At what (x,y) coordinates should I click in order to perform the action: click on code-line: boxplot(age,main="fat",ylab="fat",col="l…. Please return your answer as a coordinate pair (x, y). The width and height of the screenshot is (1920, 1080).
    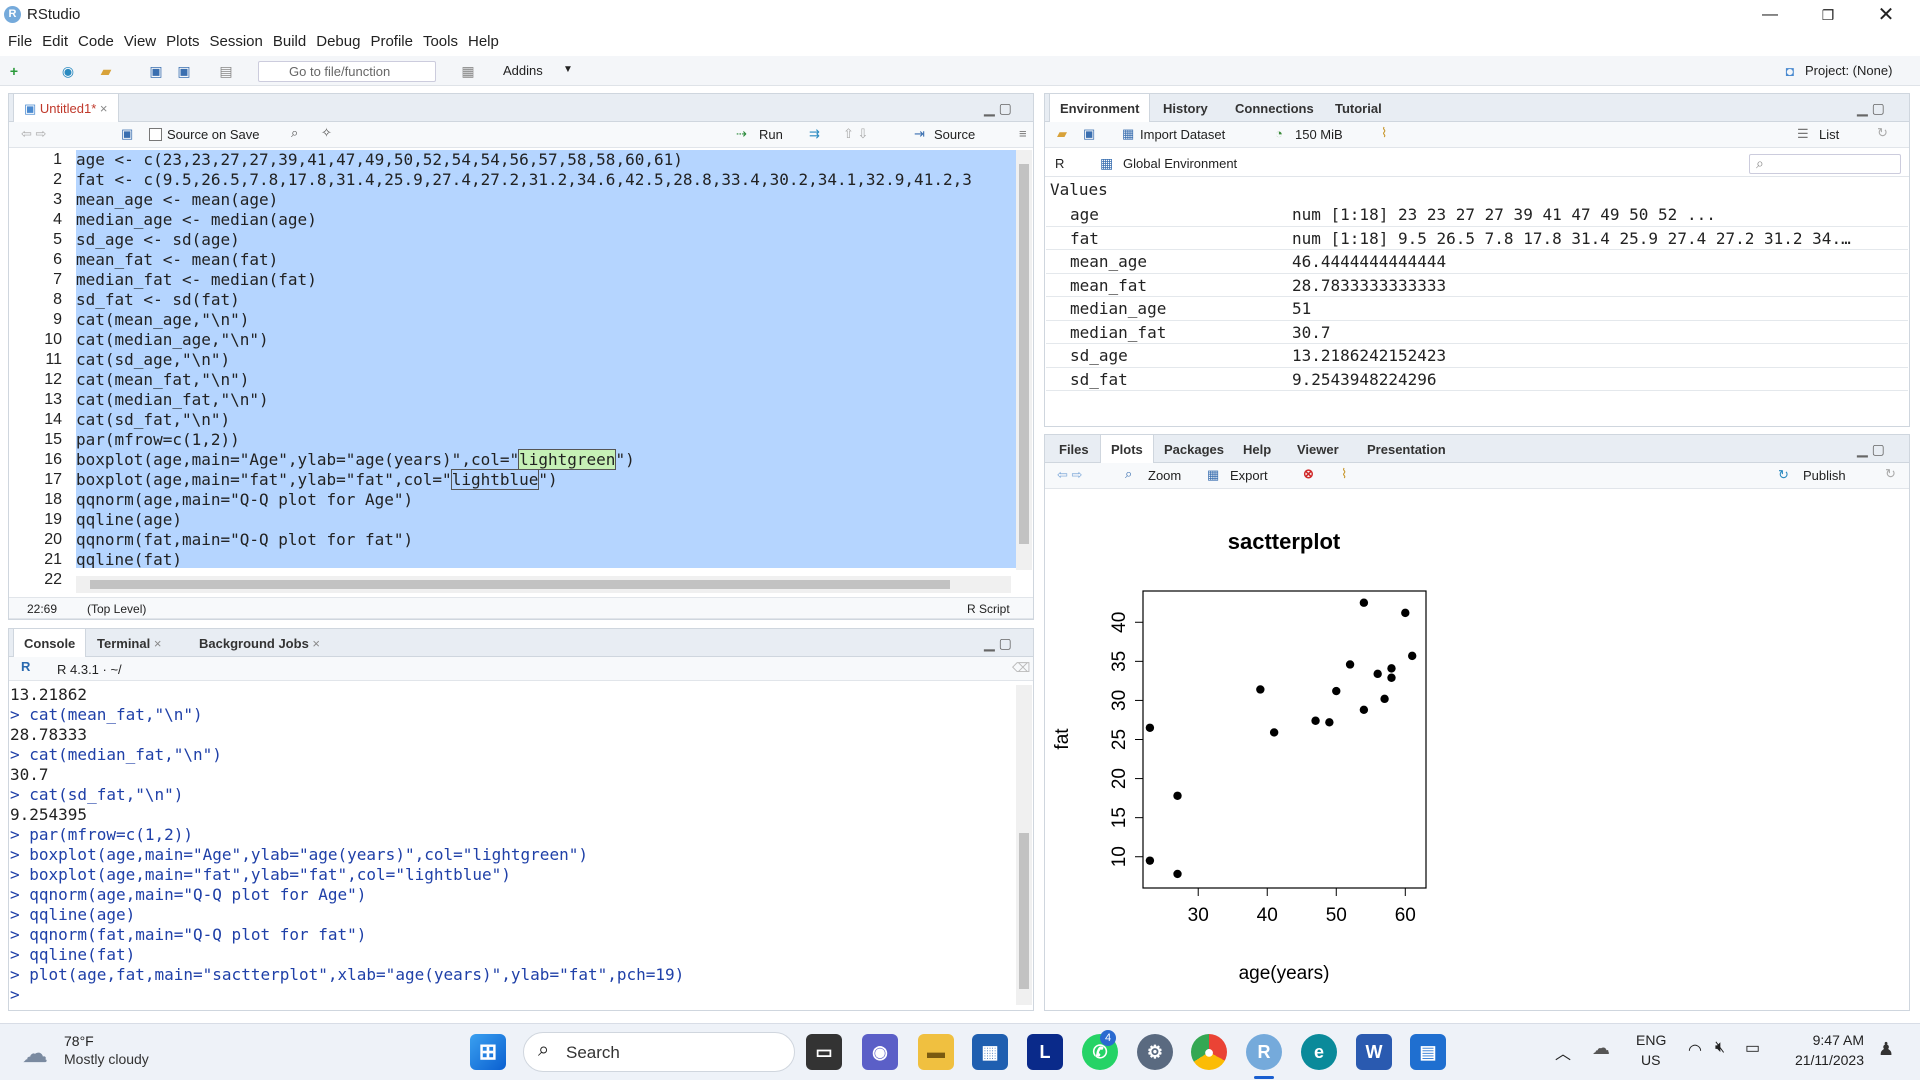
    Looking at the image, I should click on (546, 479).